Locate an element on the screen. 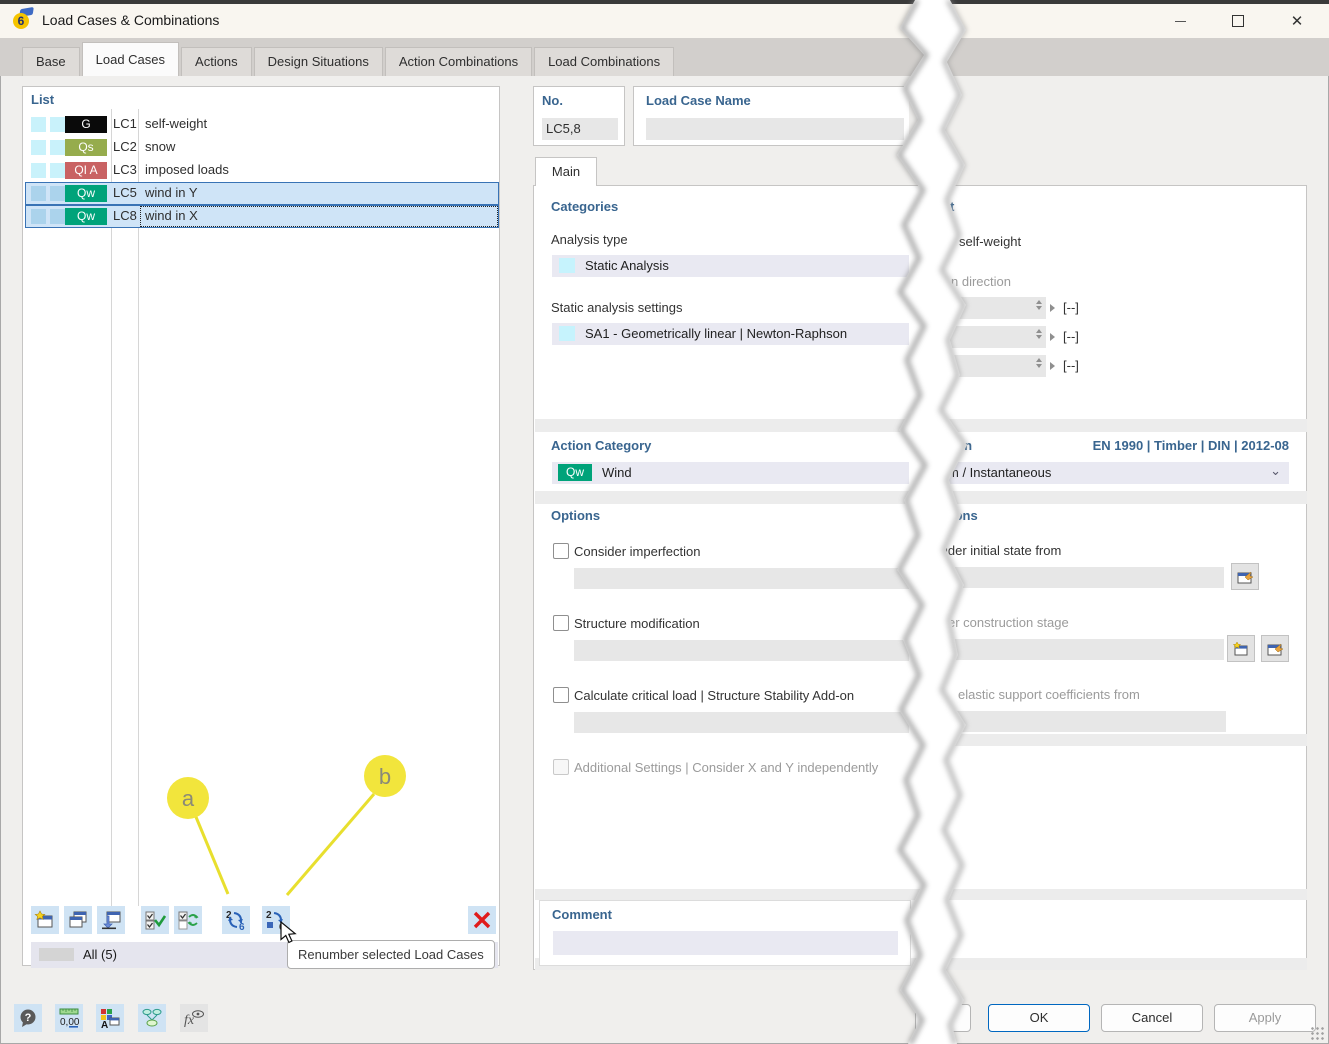 The image size is (1329, 1044). check-all-icon is located at coordinates (155, 920).